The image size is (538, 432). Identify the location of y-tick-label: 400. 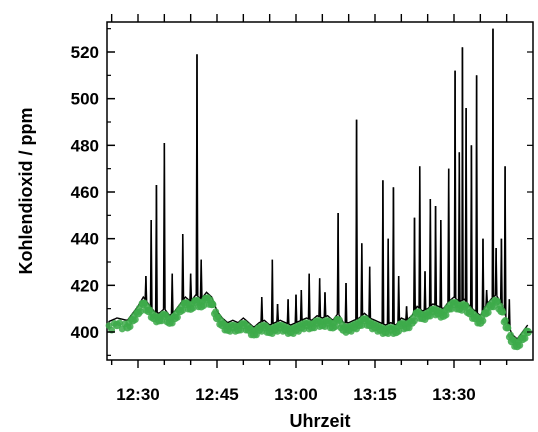
(85, 332).